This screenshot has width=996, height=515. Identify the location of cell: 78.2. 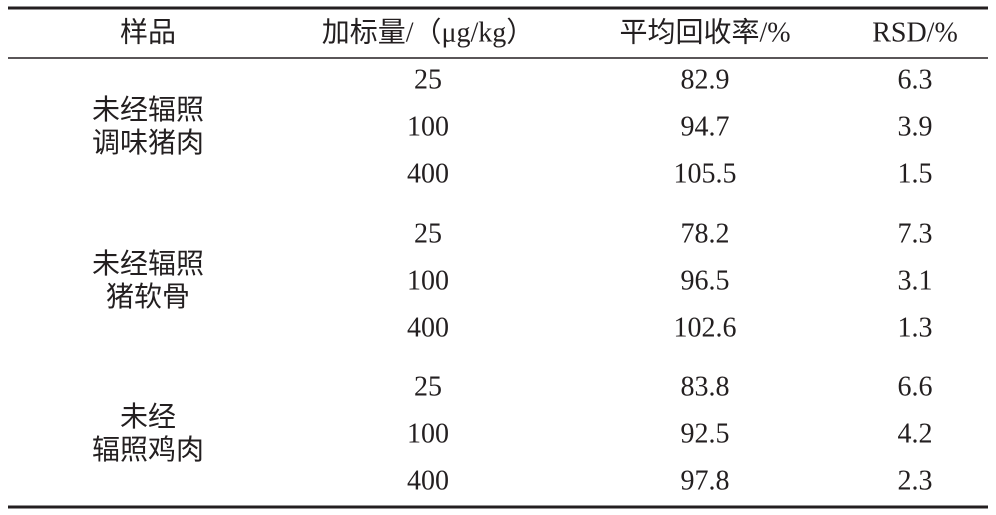
(705, 233).